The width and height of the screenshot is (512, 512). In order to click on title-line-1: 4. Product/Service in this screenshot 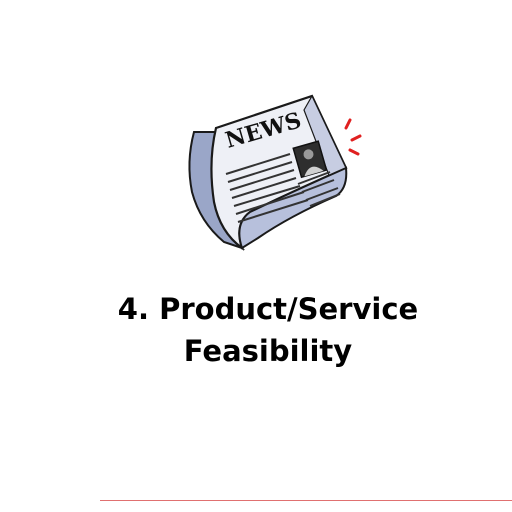, I will do `click(256, 309)`.